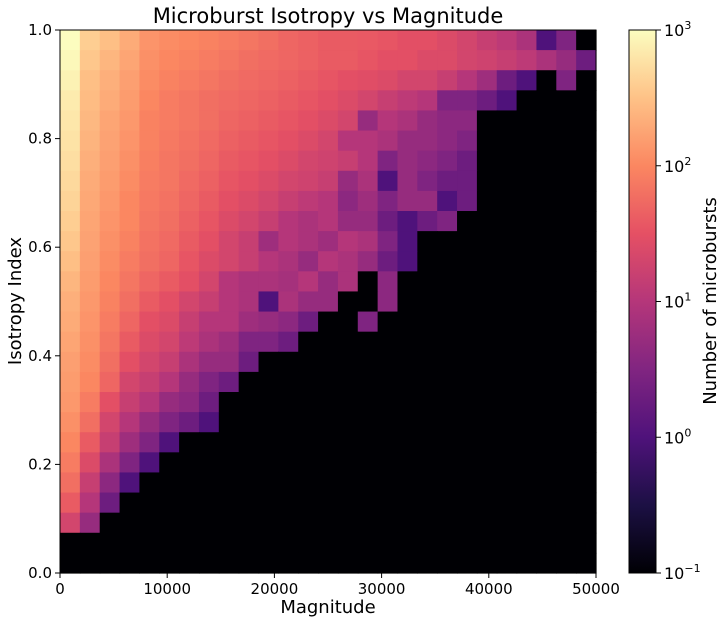 This screenshot has width=728, height=624. I want to click on x-tick-label: 10000, so click(167, 589).